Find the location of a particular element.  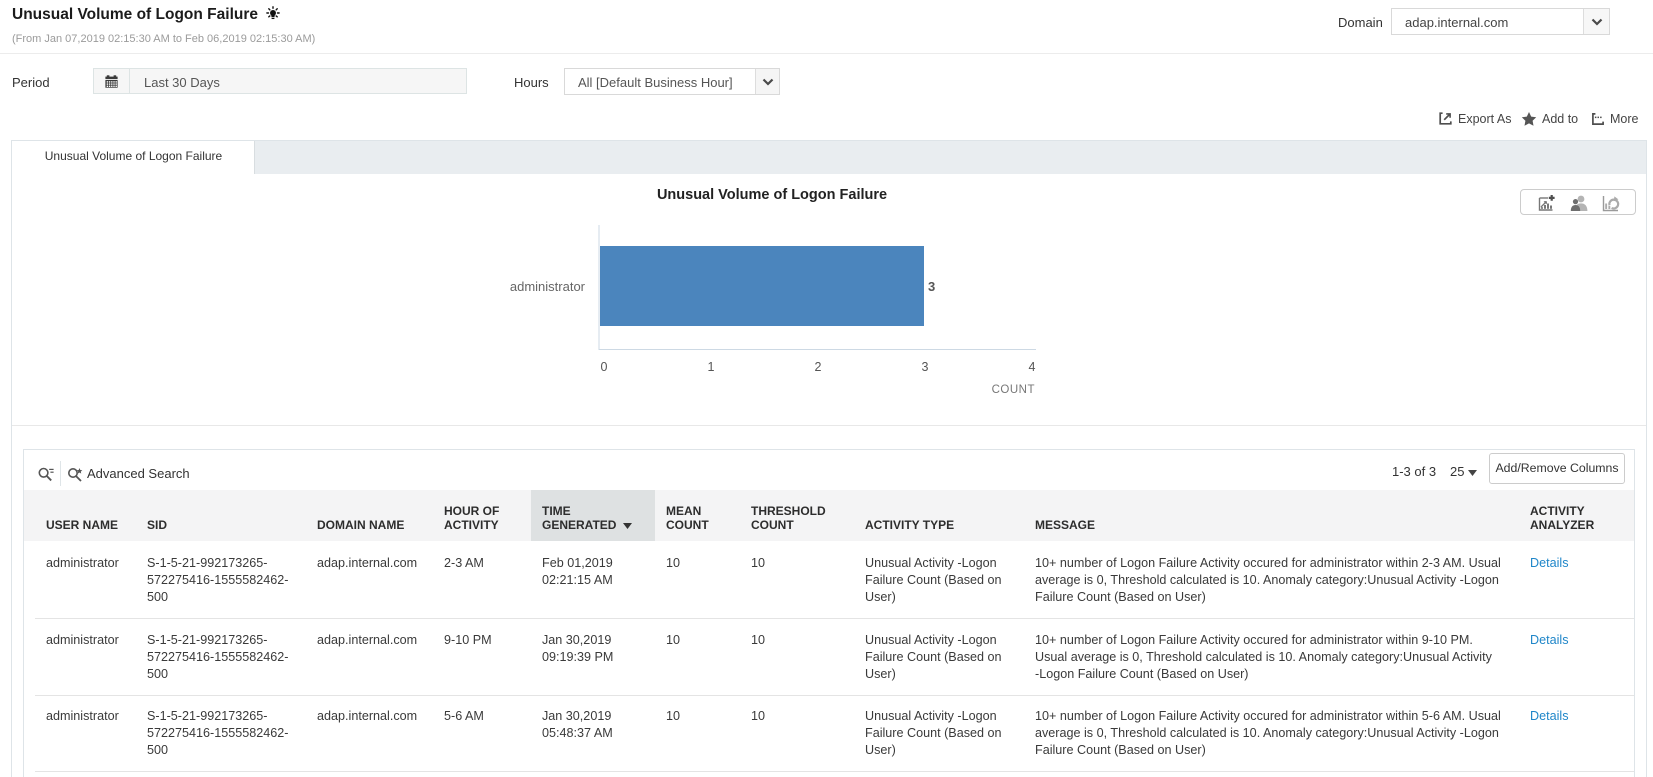

svg-text: 4 is located at coordinates (1032, 367).